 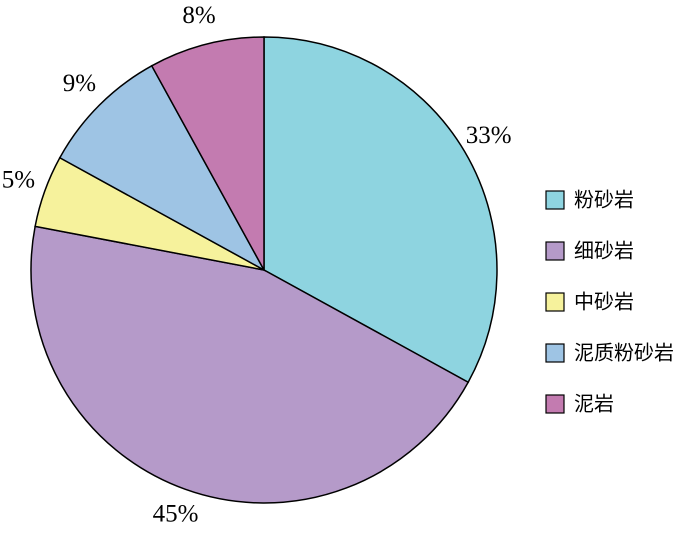 What do you see at coordinates (604, 251) in the screenshot?
I see `legend-label: 细砂岩` at bounding box center [604, 251].